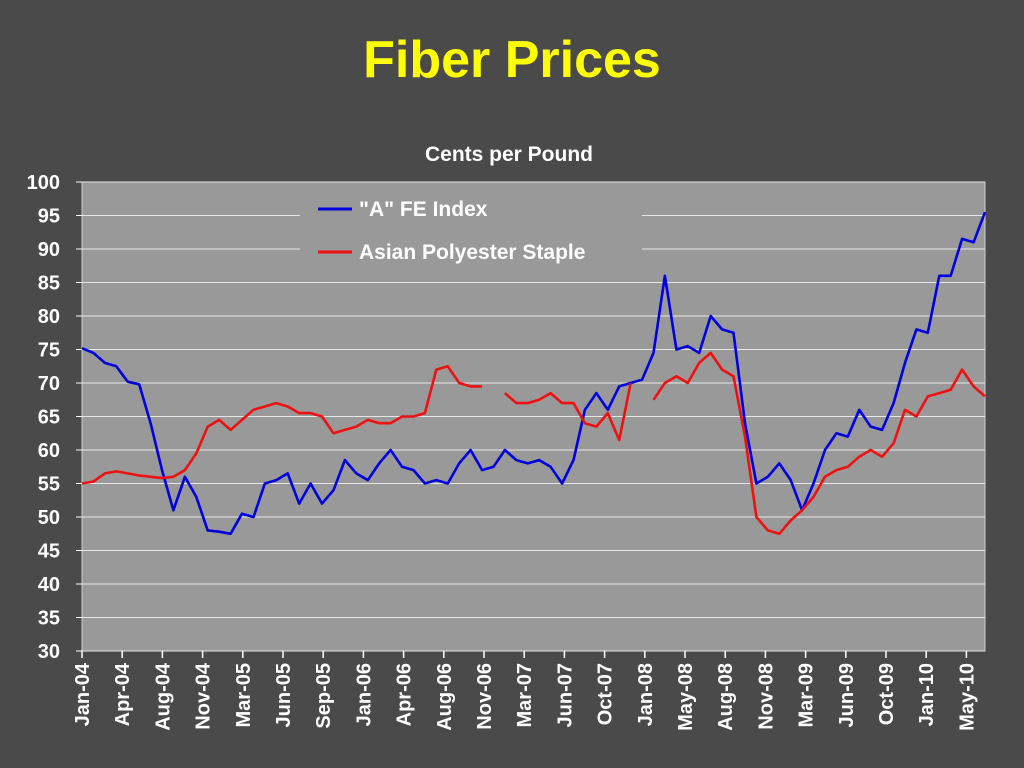 Image resolution: width=1024 pixels, height=768 pixels. I want to click on y-tick-label: 60, so click(49, 451).